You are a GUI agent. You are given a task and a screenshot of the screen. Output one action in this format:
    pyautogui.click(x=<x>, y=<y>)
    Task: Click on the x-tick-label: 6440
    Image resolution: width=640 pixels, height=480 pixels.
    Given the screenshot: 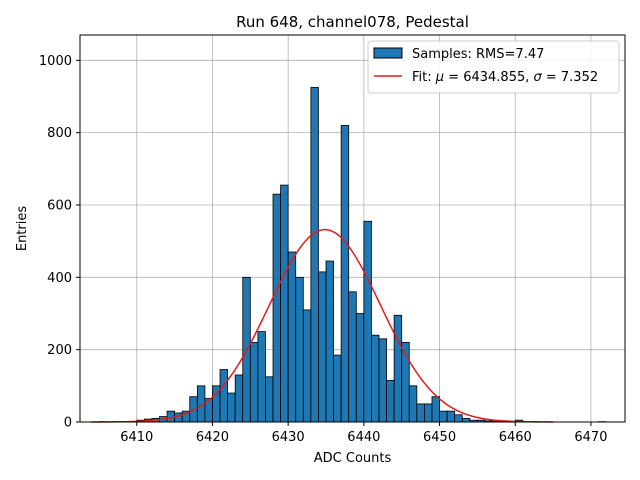 What is the action you would take?
    pyautogui.click(x=363, y=437)
    